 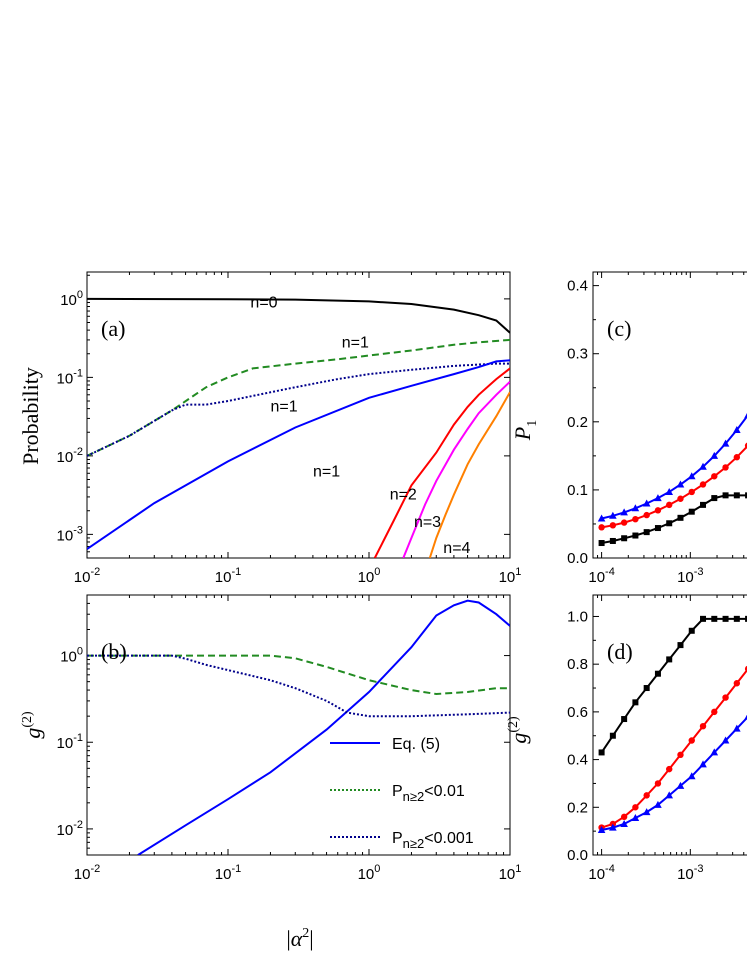 What do you see at coordinates (403, 494) in the screenshot?
I see `curve-label: n=2` at bounding box center [403, 494].